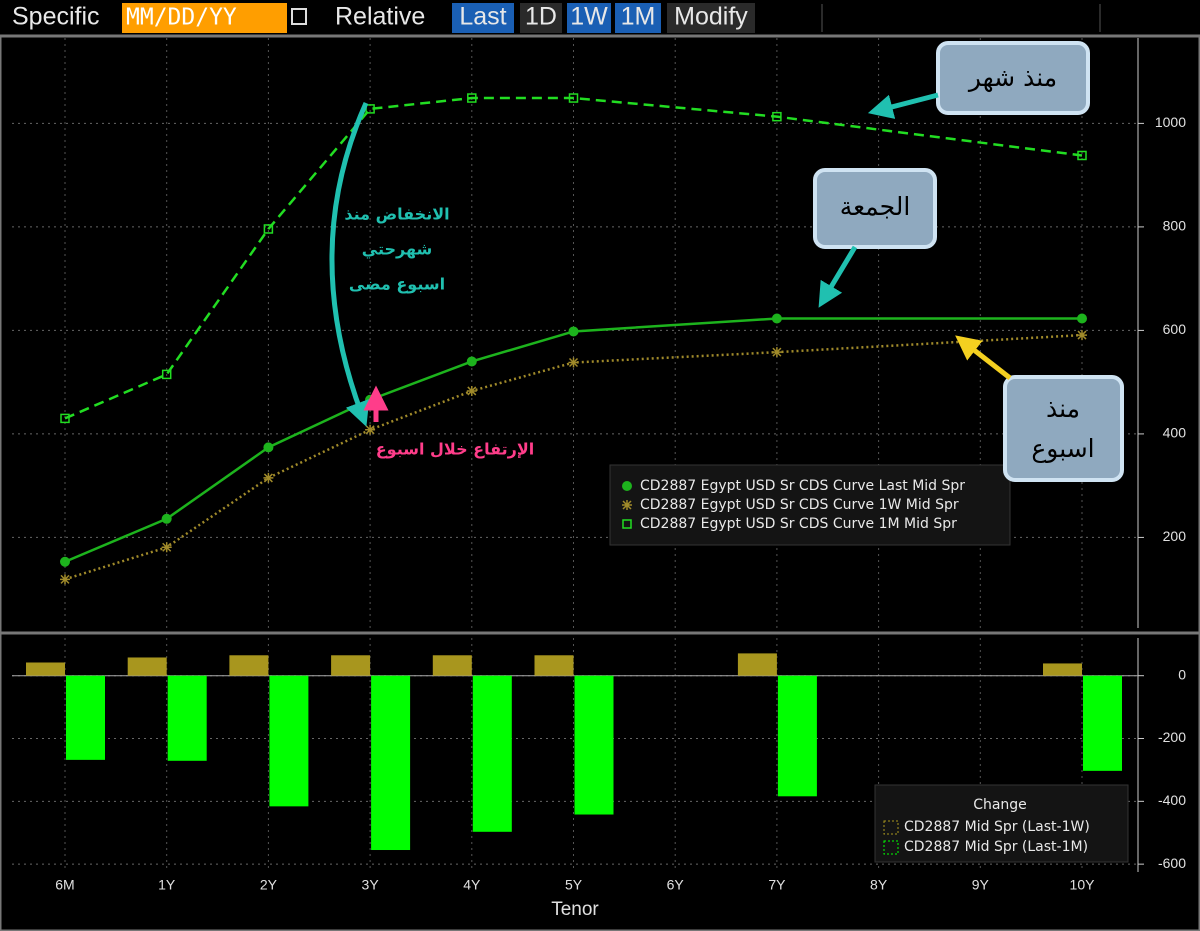 The image size is (1200, 931). Describe the element at coordinates (1000, 805) in the screenshot. I see `legend-title: Change` at that location.